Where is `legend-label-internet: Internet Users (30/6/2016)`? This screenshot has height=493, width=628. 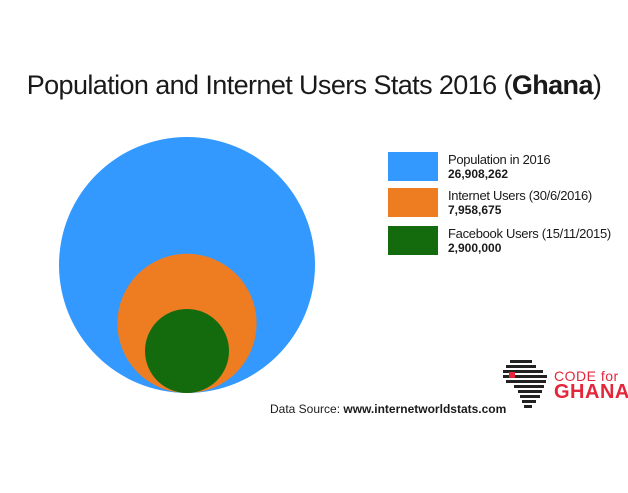 legend-label-internet: Internet Users (30/6/2016) is located at coordinates (520, 195).